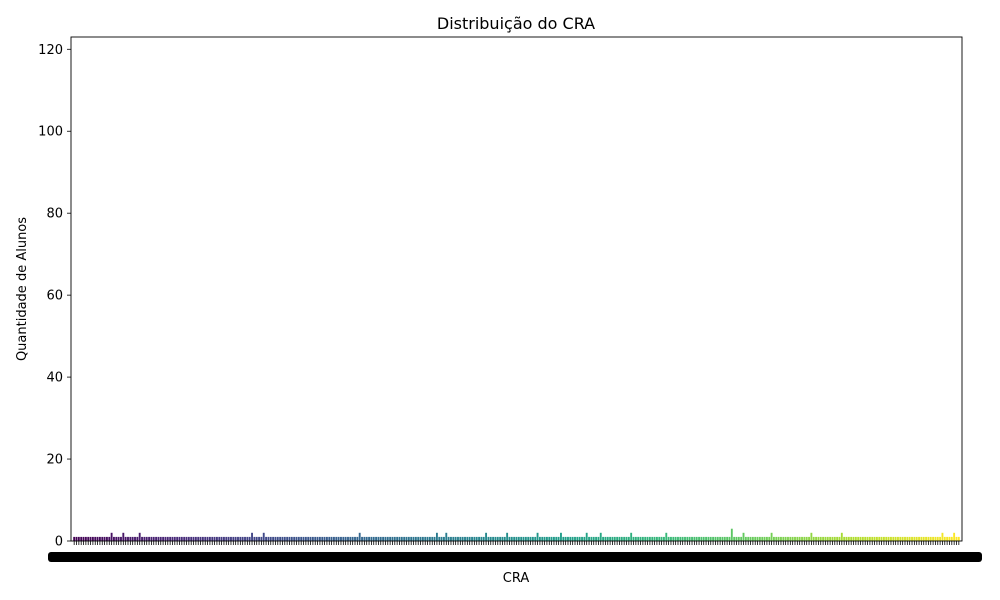 This screenshot has width=1000, height=600. Describe the element at coordinates (22, 289) in the screenshot. I see `y-axis-label: Quantidade de Alunos` at that location.